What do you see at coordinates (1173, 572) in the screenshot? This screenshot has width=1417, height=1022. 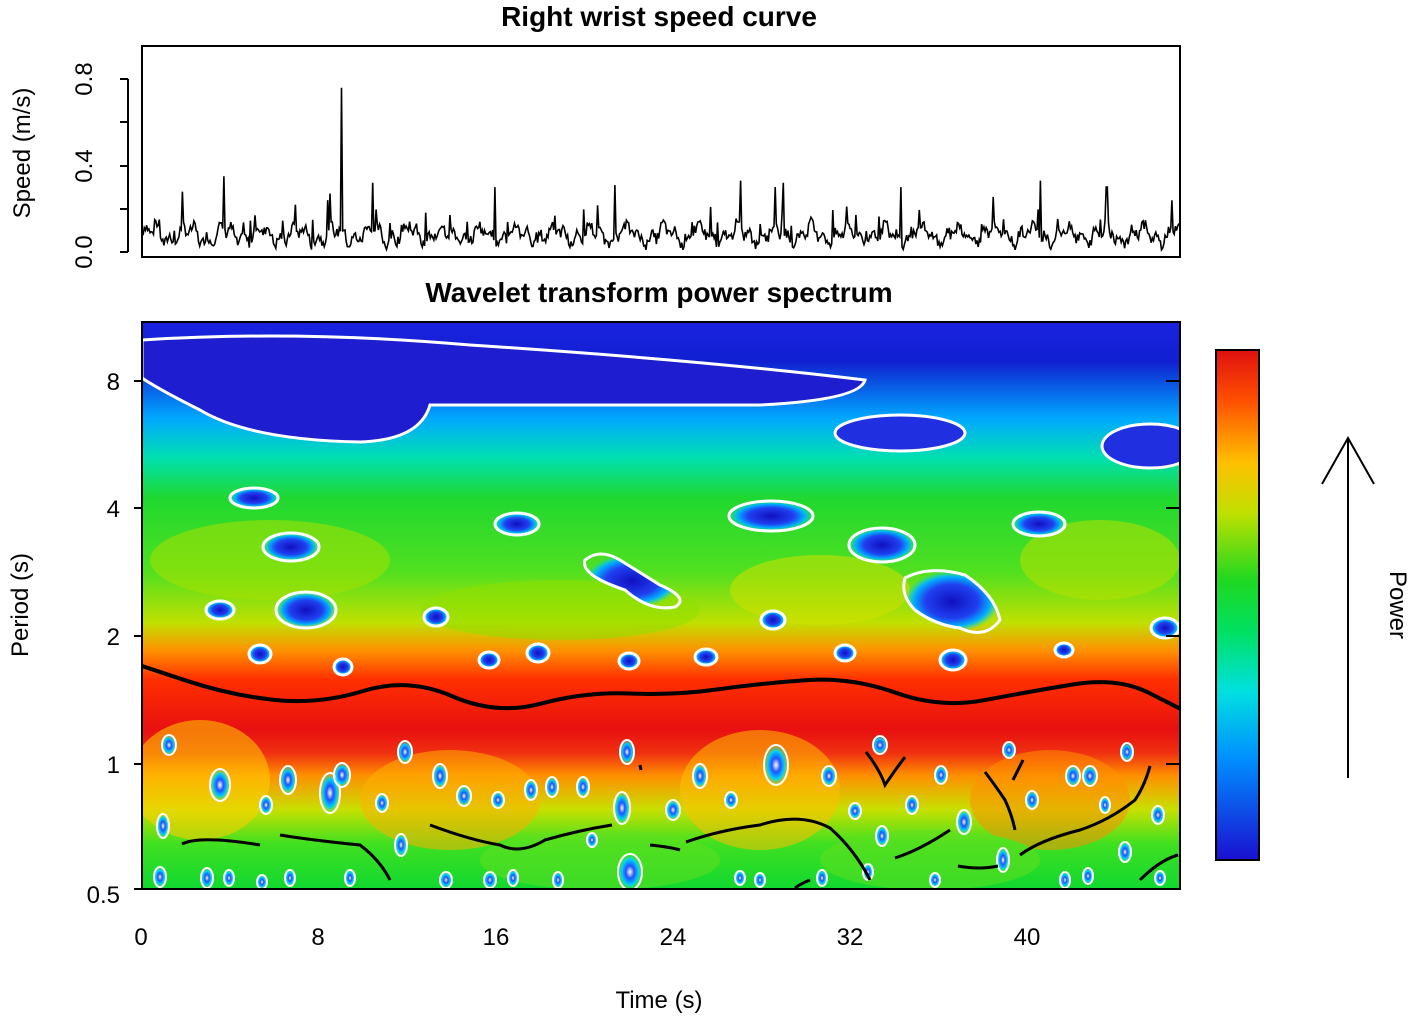 I see `spectrum-right-ticks` at bounding box center [1173, 572].